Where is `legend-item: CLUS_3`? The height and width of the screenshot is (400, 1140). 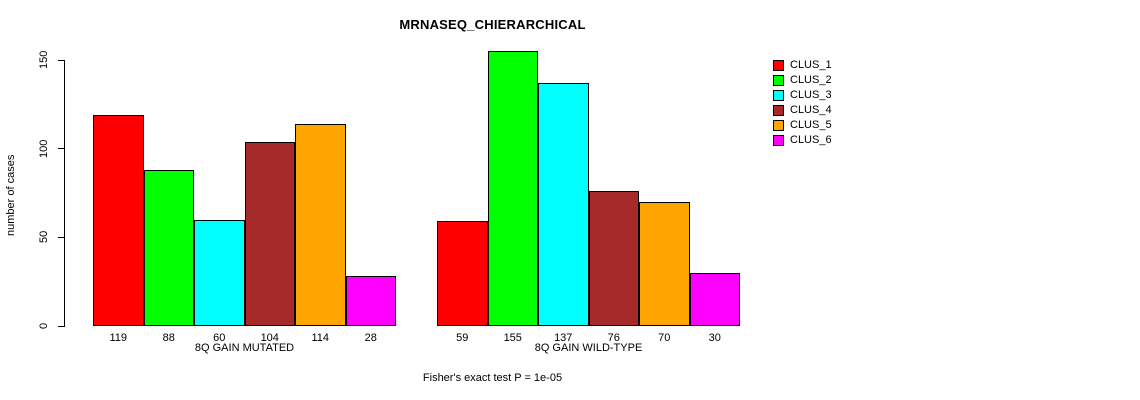
legend-item: CLUS_3 is located at coordinates (802, 95).